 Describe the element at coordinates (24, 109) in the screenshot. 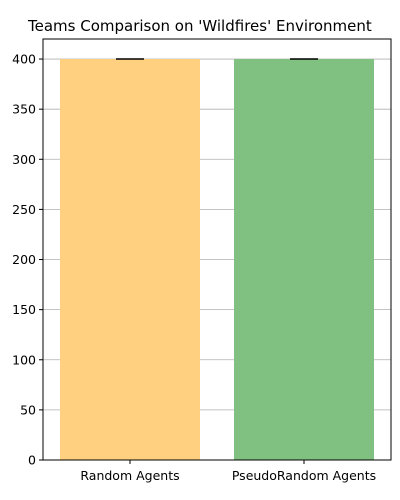

I see `y-tick-label: 350` at that location.